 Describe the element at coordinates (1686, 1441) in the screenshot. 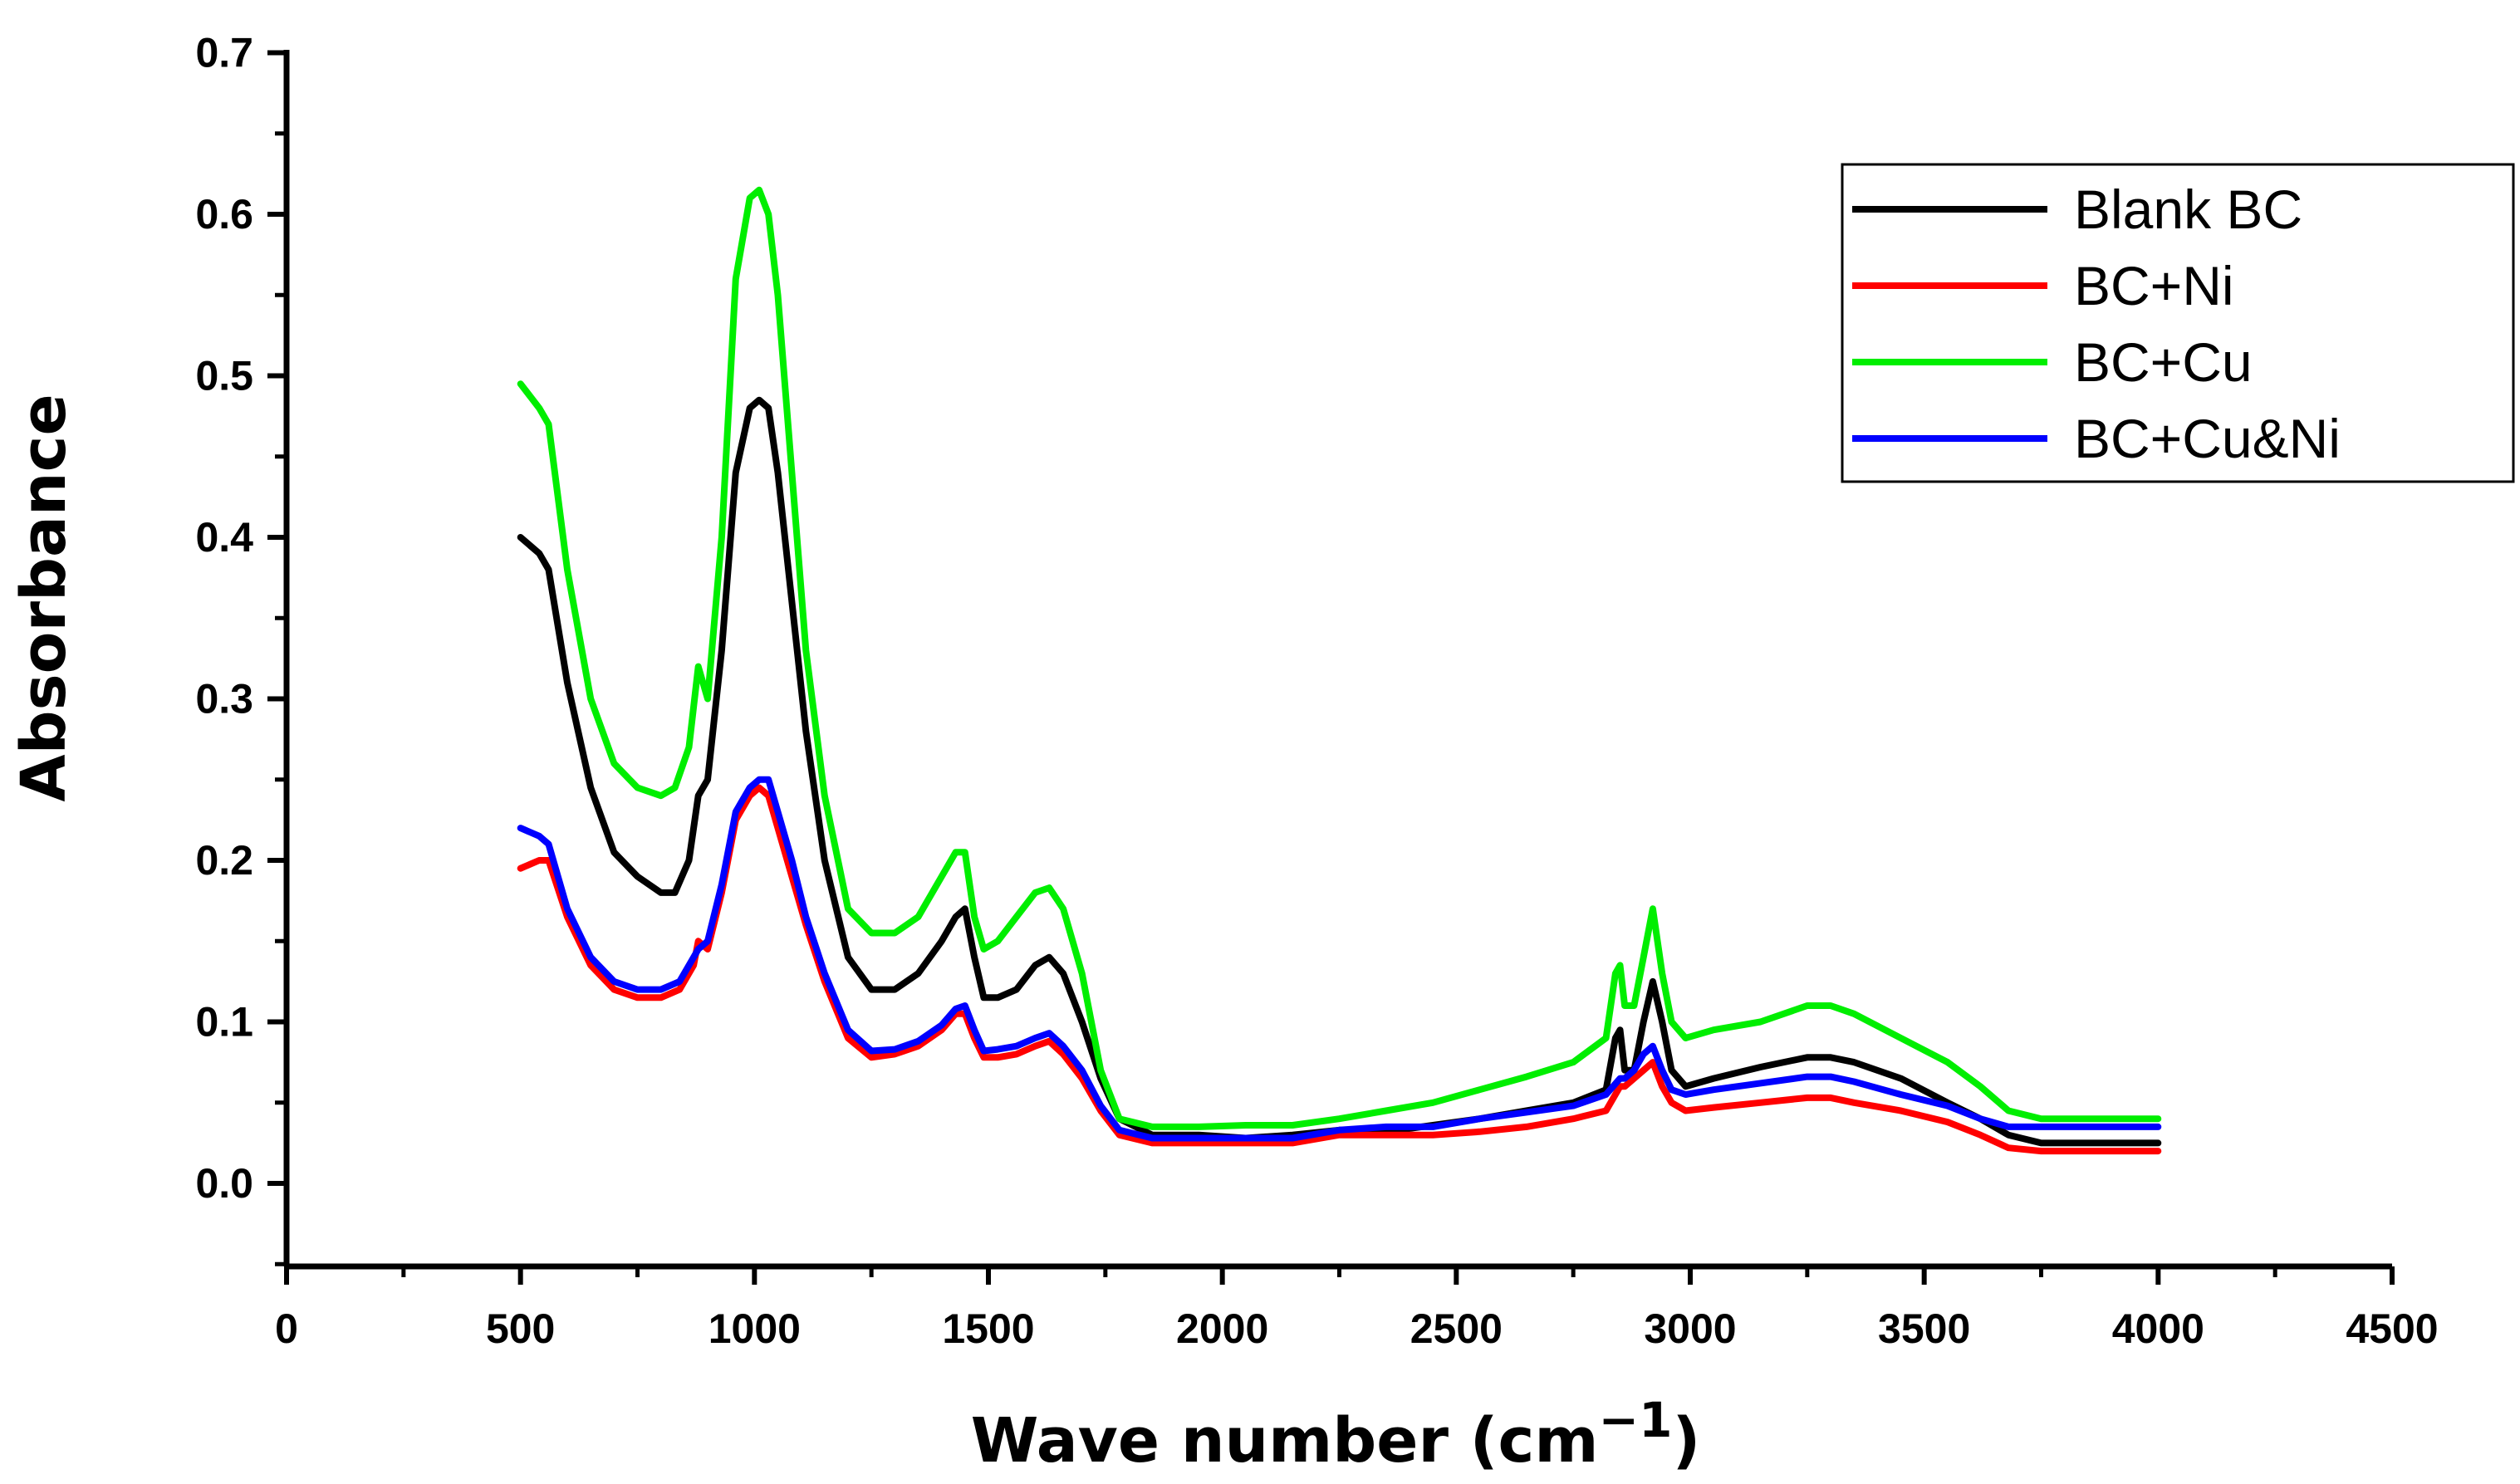

I see `x-axis-title-close: )` at that location.